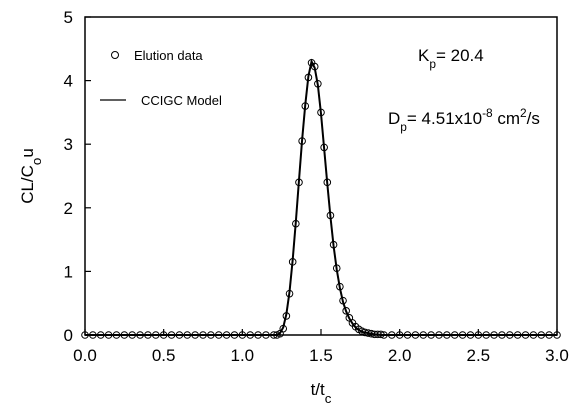  Describe the element at coordinates (487, 113) in the screenshot. I see `text-segment: -8` at that location.